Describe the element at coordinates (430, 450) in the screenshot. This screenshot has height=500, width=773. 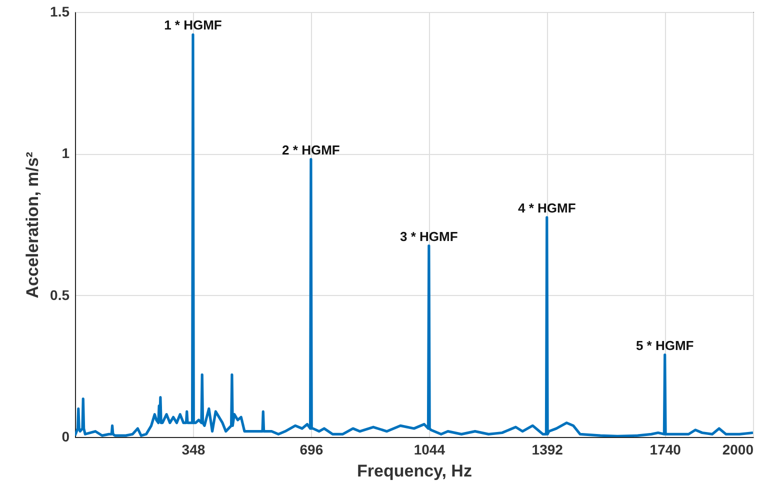
I see `x-tick-label: 1044` at that location.